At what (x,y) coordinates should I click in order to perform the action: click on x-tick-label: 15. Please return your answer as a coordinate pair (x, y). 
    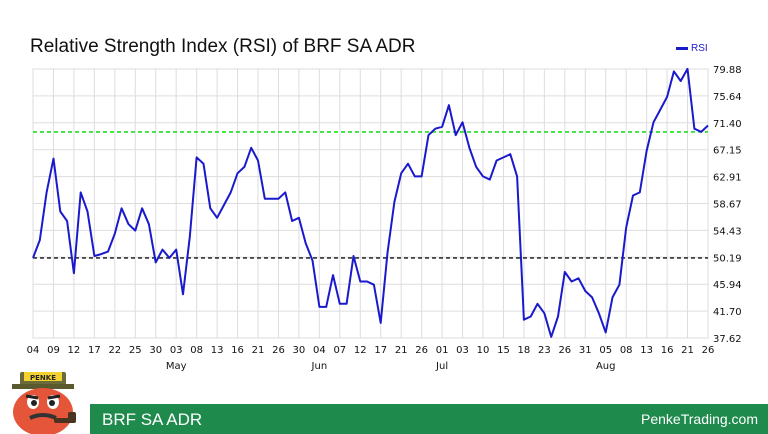
    Looking at the image, I should click on (503, 350).